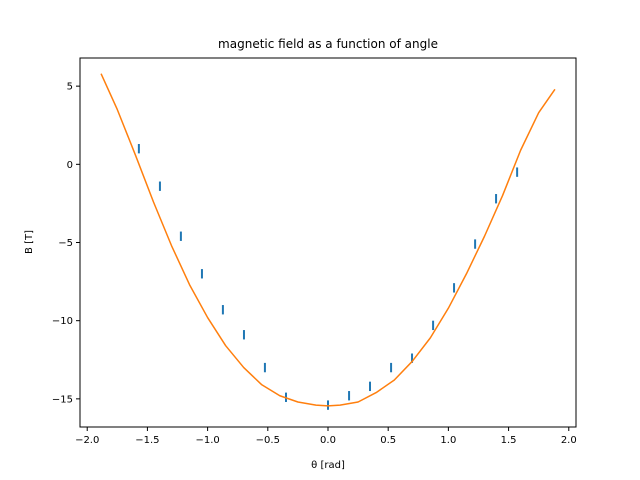 Image resolution: width=640 pixels, height=480 pixels. What do you see at coordinates (62, 321) in the screenshot?
I see `y-tick-label: −10` at bounding box center [62, 321].